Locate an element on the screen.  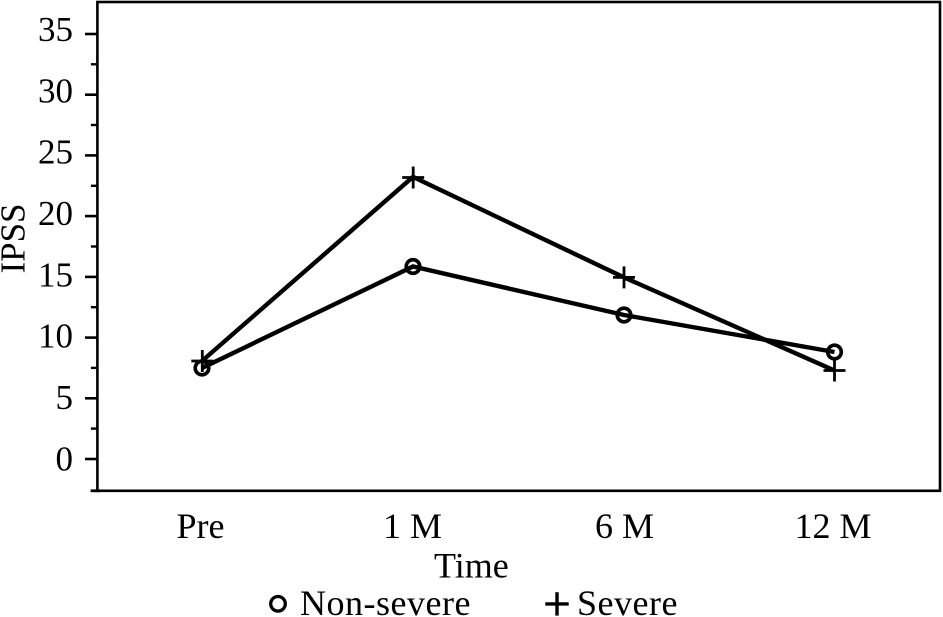
svg-text: 10 is located at coordinates (55, 336).